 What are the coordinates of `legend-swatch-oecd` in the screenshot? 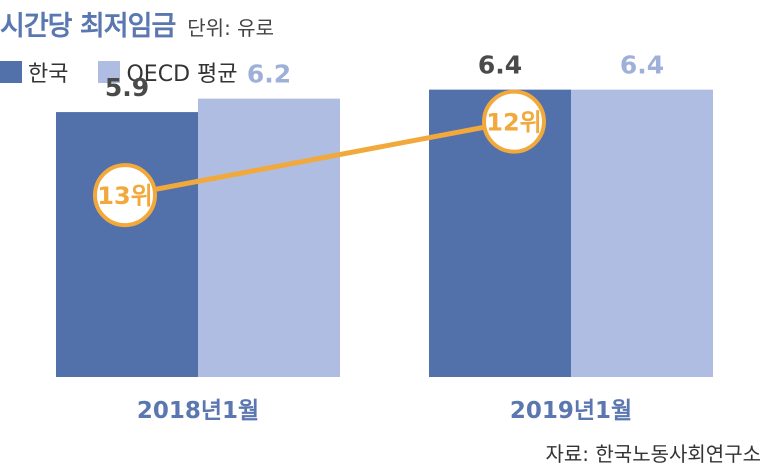 It's located at (109, 72).